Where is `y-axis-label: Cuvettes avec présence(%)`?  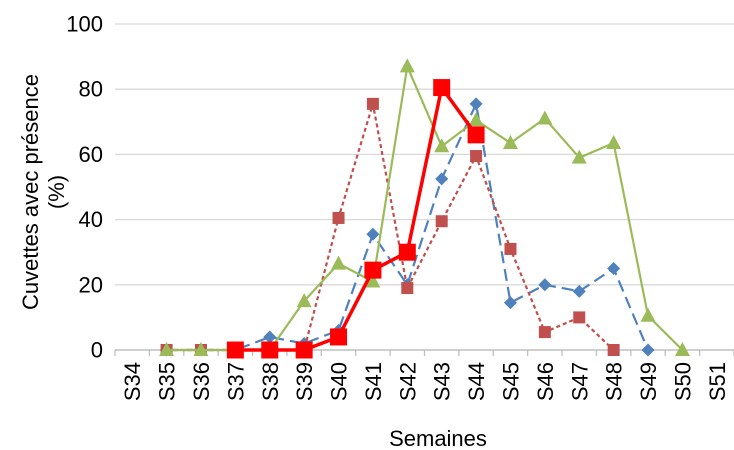 y-axis-label: Cuvettes avec présence(%) is located at coordinates (43, 192).